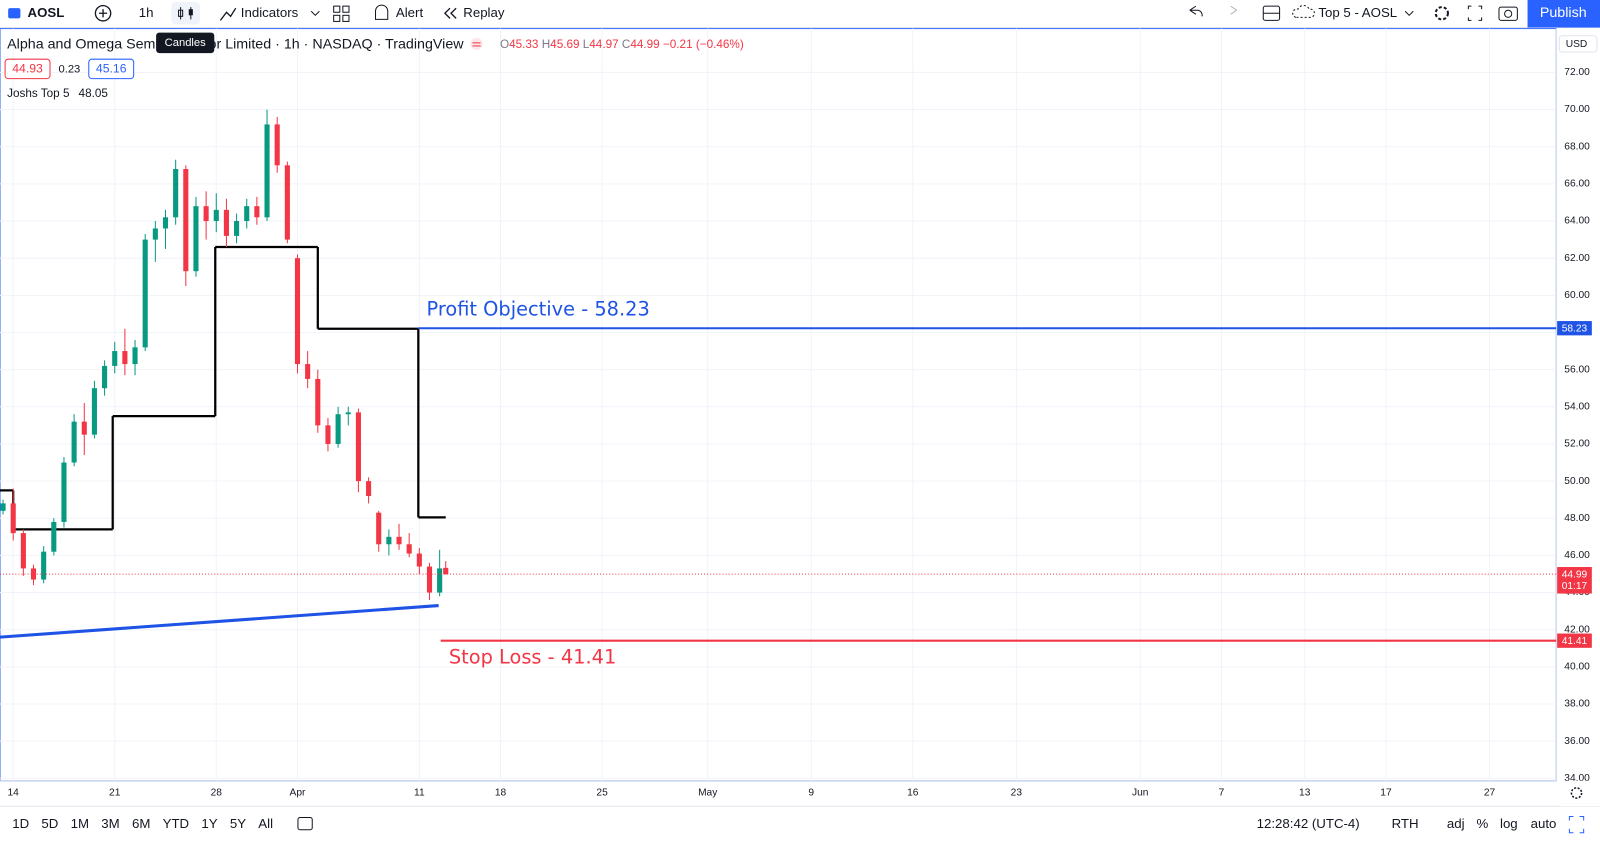 This screenshot has width=1600, height=843. Describe the element at coordinates (382, 12) in the screenshot. I see `alert-icon` at that location.